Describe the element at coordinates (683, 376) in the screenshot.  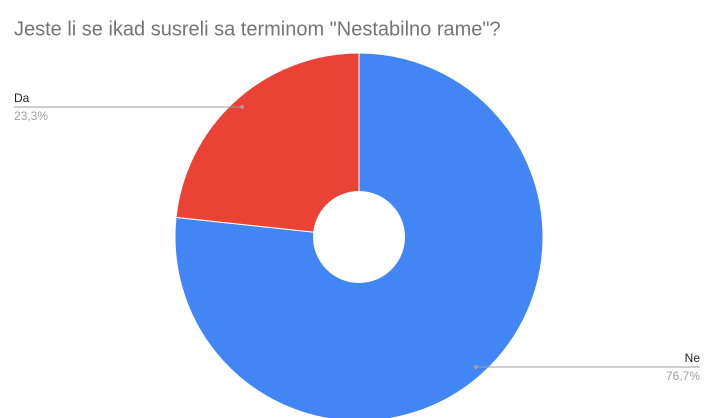
I see `slice-value-label: 76,7%` at that location.